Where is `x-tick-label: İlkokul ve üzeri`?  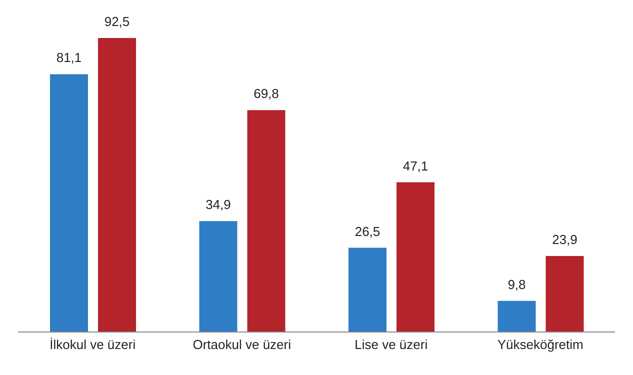 x-tick-label: İlkokul ve üzeri is located at coordinates (93, 344).